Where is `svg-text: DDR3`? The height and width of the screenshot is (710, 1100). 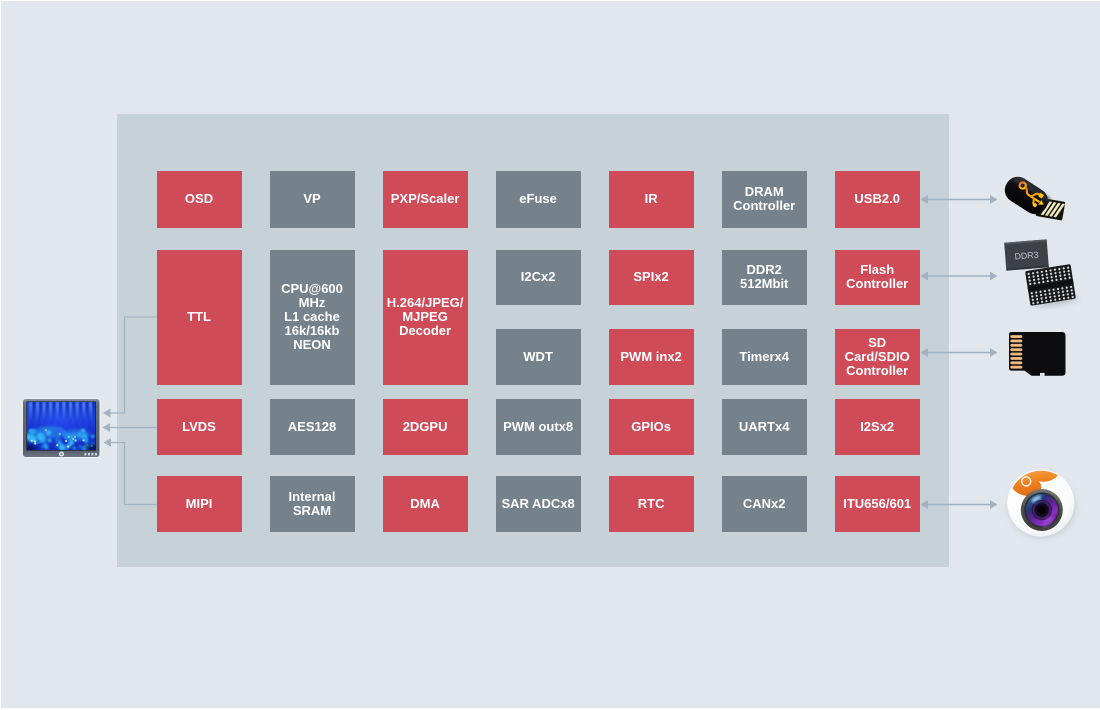
svg-text: DDR3 is located at coordinates (1026, 256).